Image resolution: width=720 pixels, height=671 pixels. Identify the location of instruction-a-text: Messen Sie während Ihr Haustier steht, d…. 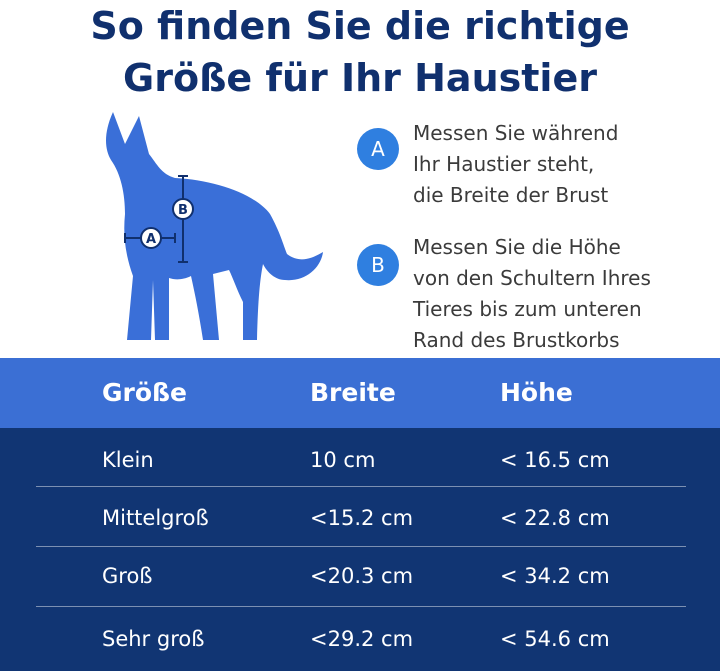
(563, 164).